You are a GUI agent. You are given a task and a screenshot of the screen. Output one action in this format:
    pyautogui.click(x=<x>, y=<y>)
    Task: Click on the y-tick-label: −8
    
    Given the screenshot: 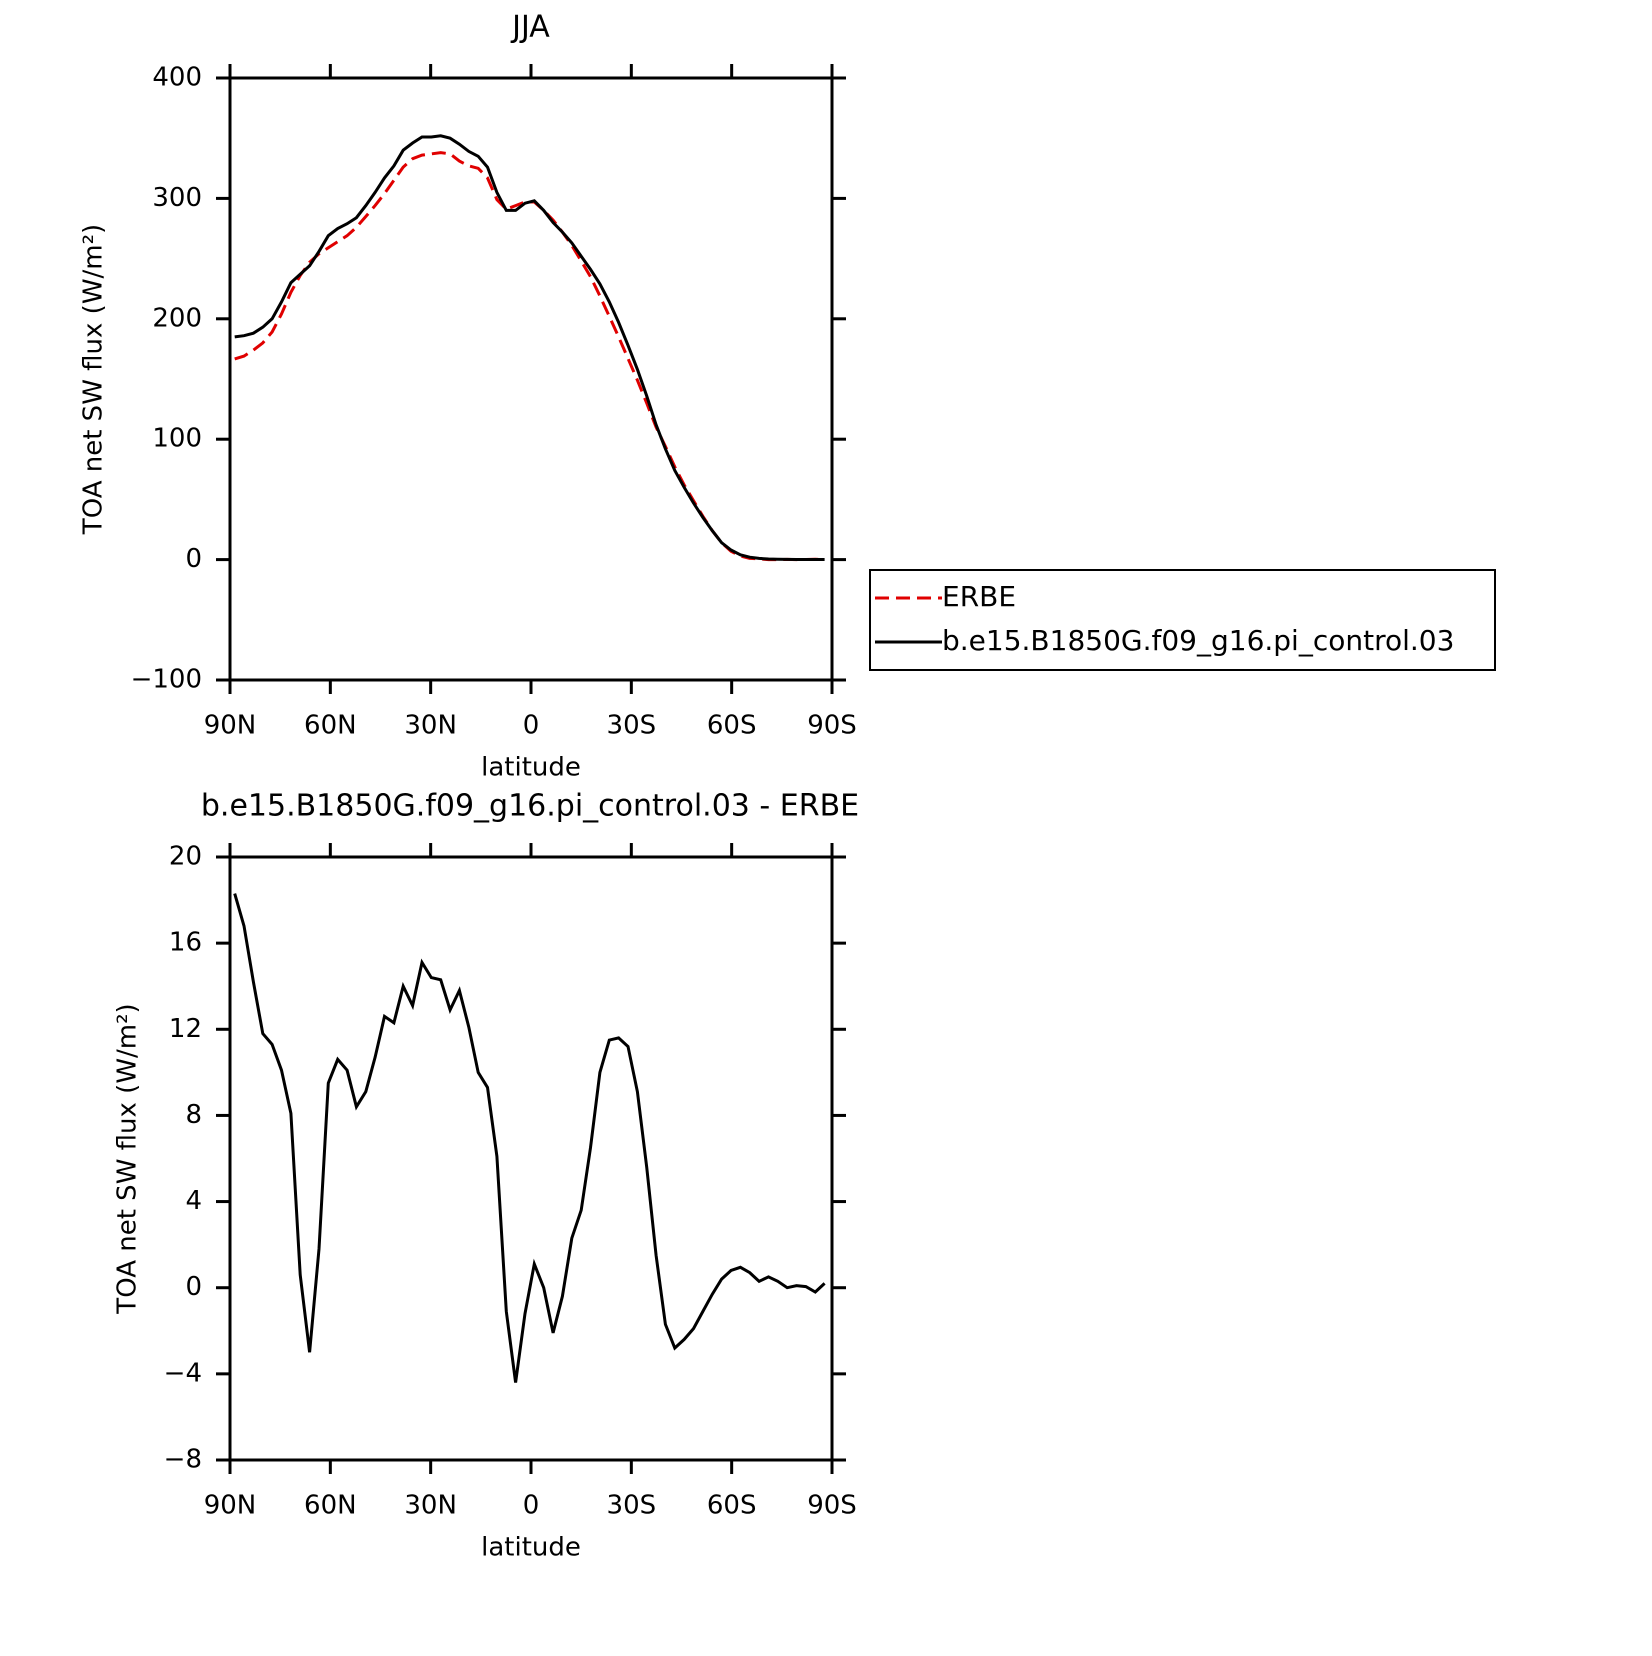 What is the action you would take?
    pyautogui.click(x=183, y=1460)
    